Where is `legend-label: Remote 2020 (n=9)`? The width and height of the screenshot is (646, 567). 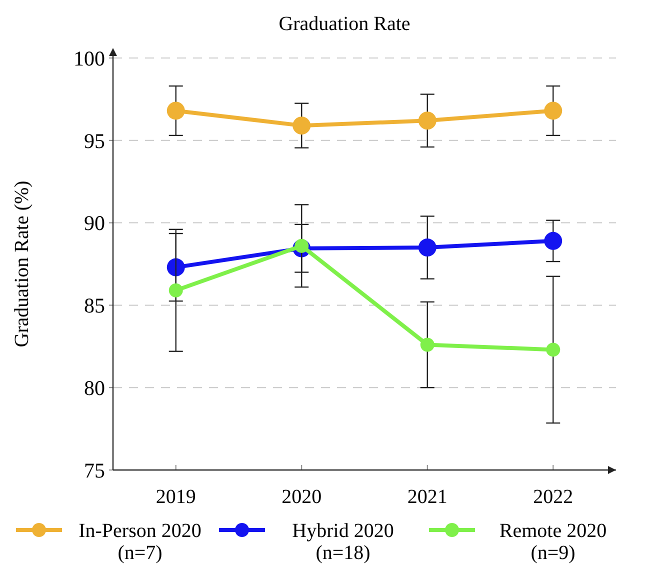 legend-label: Remote 2020 (n=9) is located at coordinates (553, 542).